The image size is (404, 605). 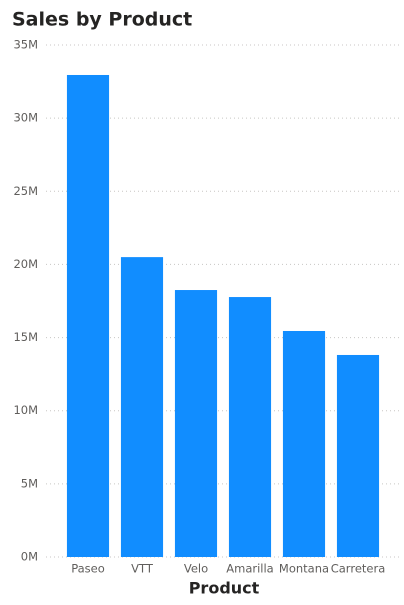 What do you see at coordinates (29, 557) in the screenshot?
I see `y-tick-label: 0M` at bounding box center [29, 557].